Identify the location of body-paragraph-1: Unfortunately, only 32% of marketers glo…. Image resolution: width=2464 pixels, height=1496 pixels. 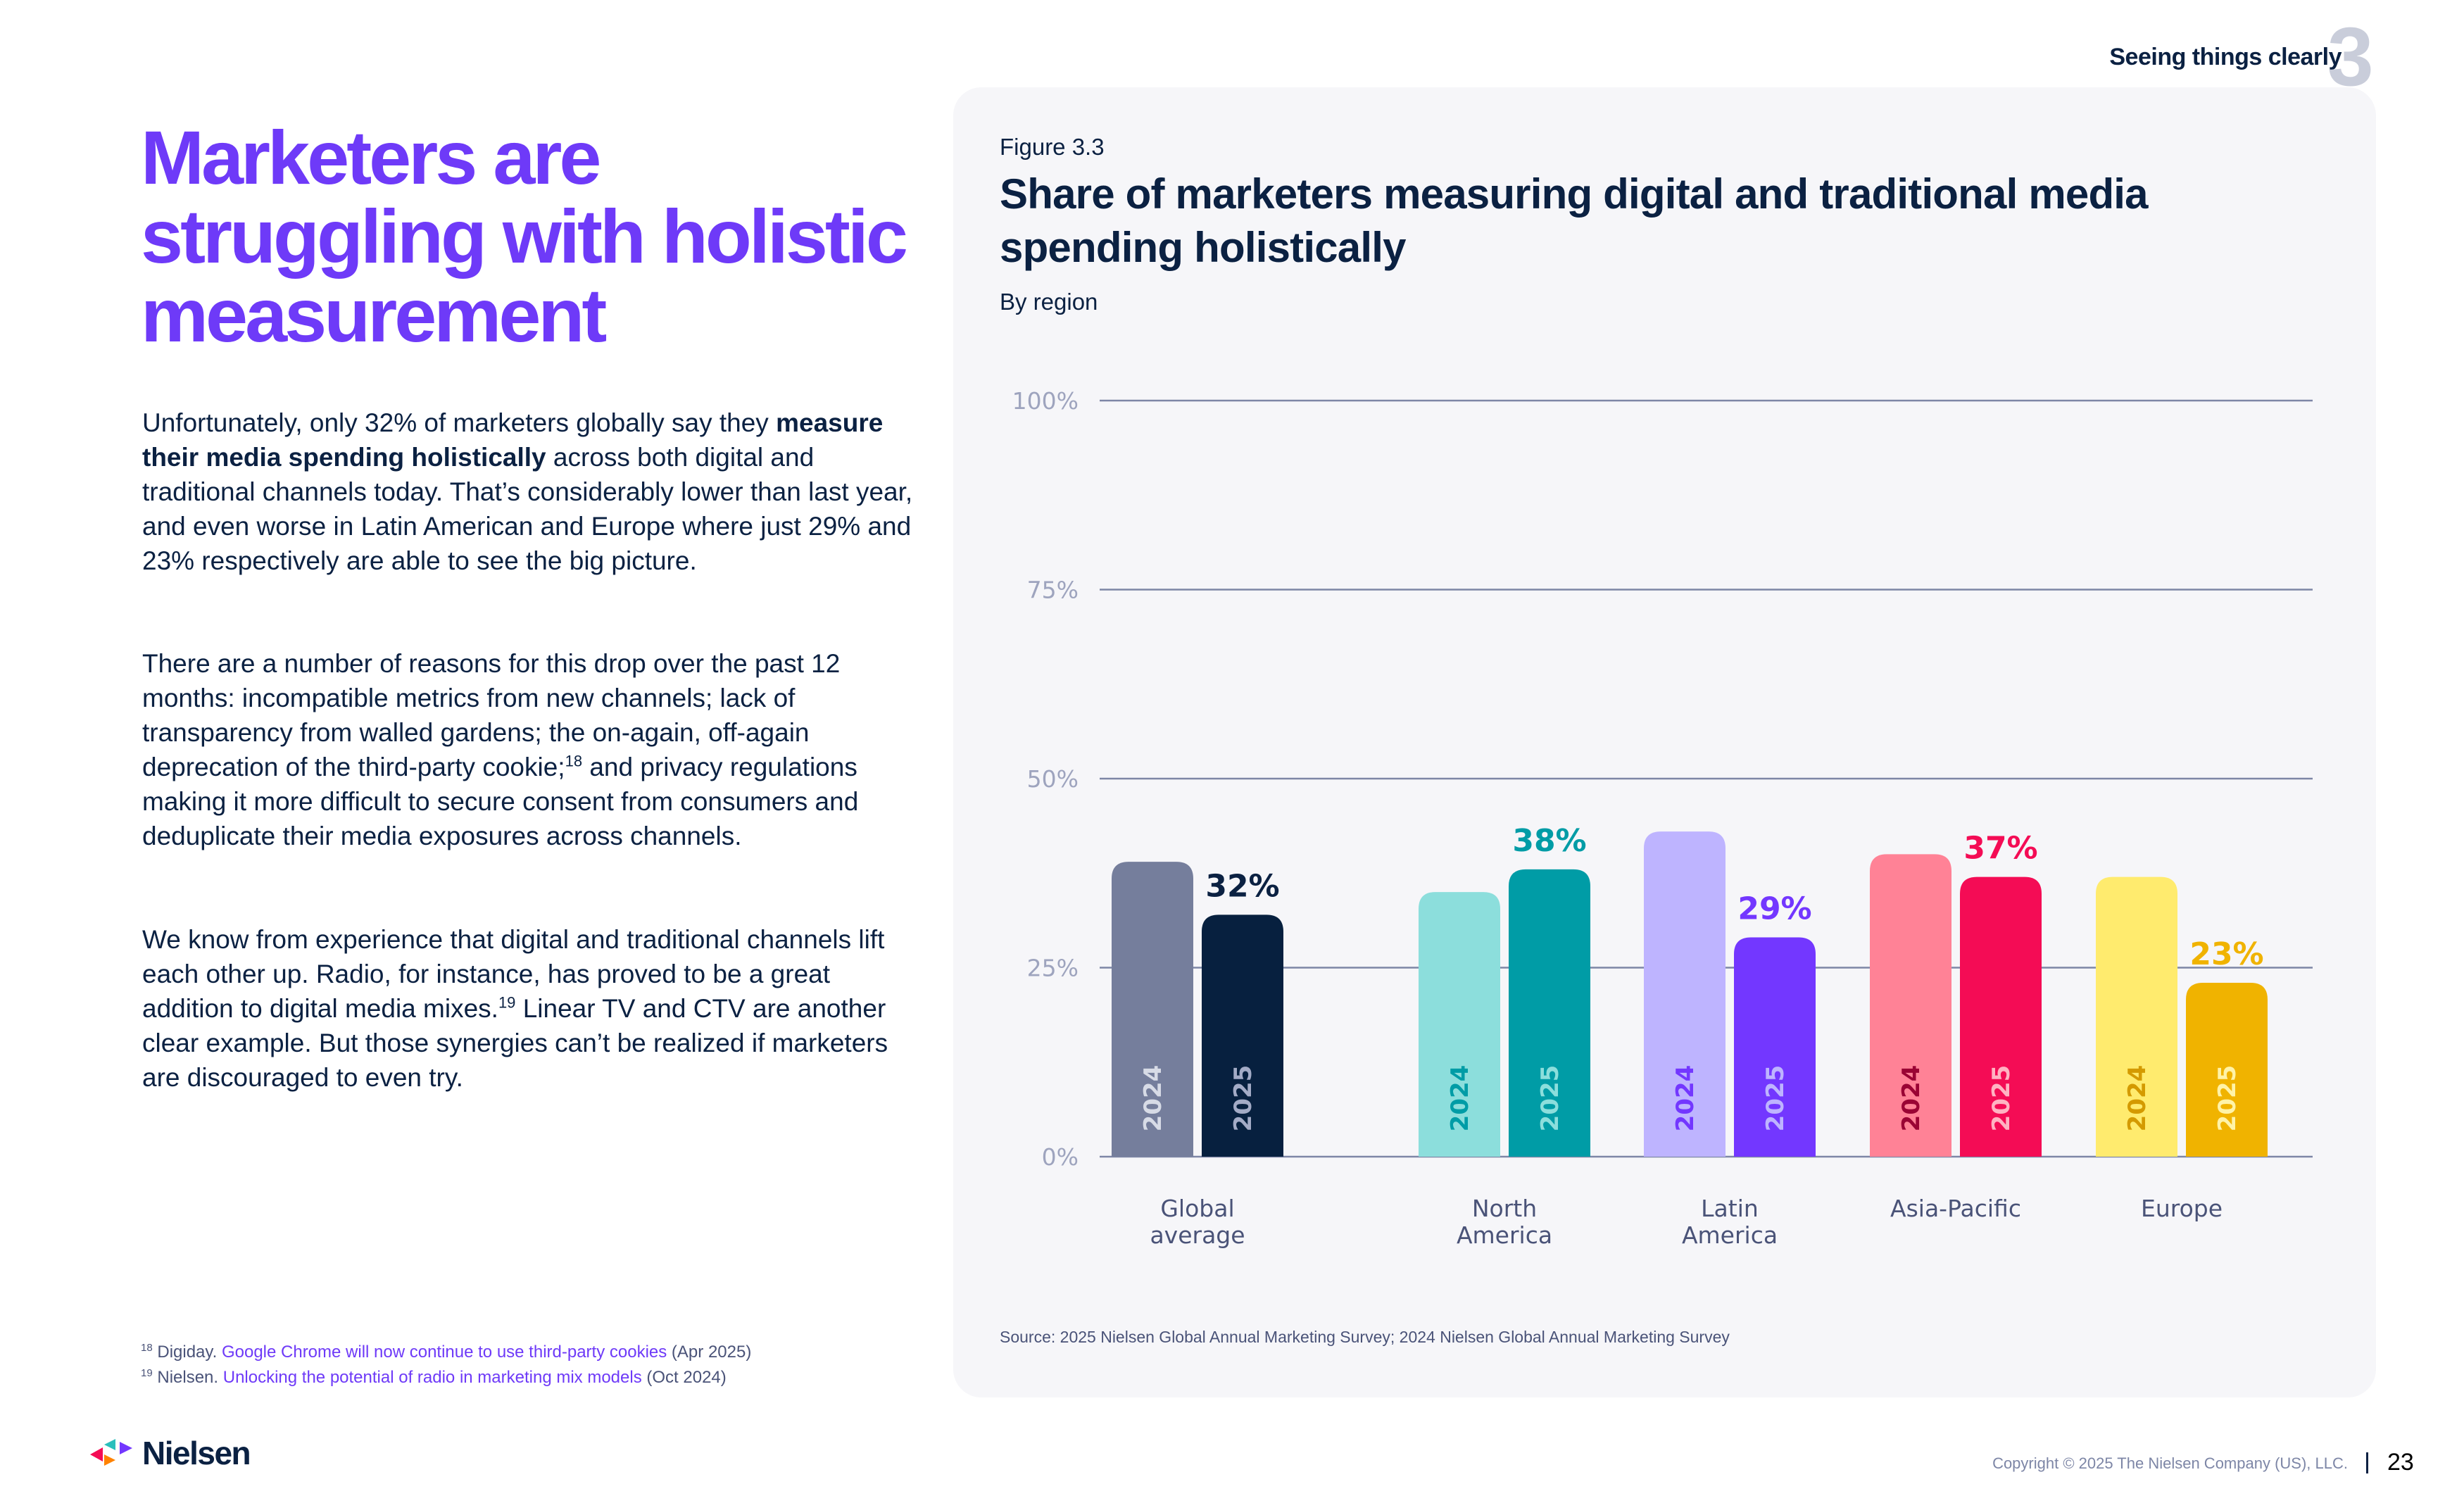
(529, 492).